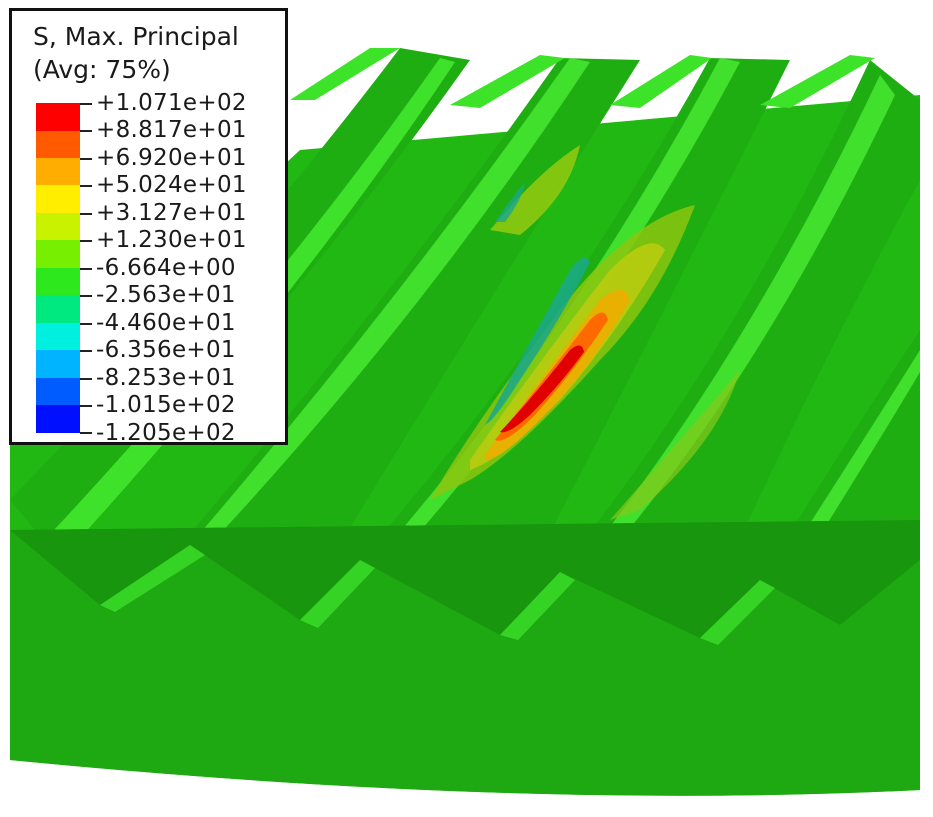 Image resolution: width=933 pixels, height=817 pixels. What do you see at coordinates (166, 268) in the screenshot?
I see `legend-value: -6.664e+00` at bounding box center [166, 268].